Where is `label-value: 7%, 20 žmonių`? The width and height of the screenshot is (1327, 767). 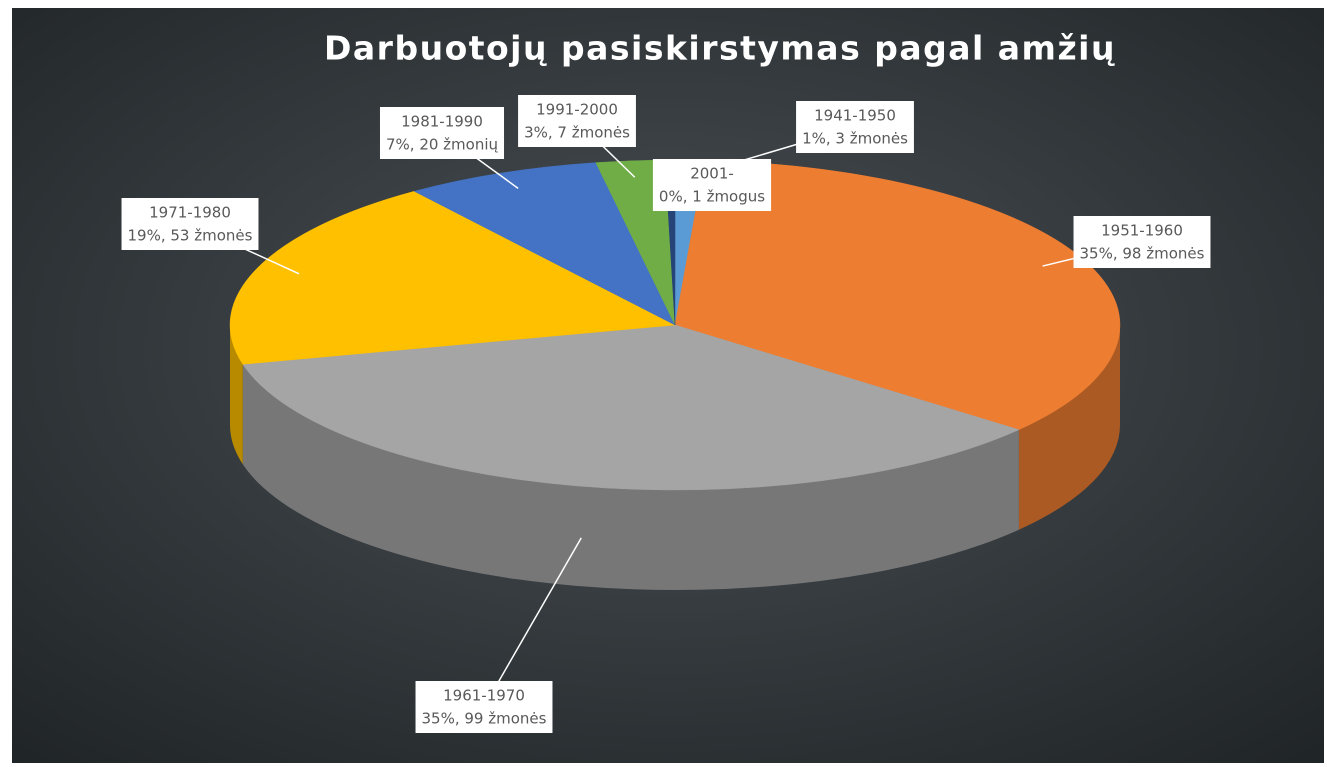
label-value: 7%, 20 žmonių is located at coordinates (442, 145).